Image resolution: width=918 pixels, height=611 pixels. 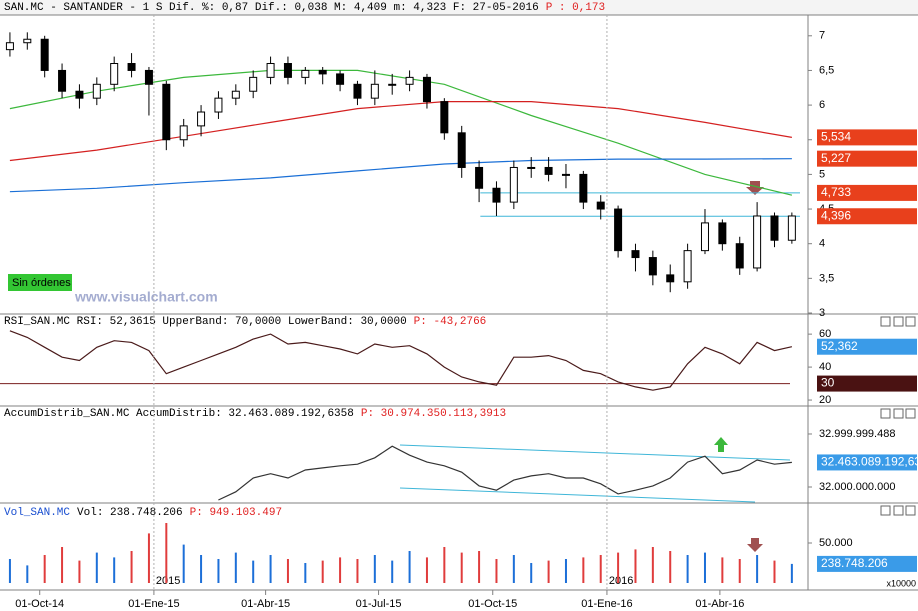 What do you see at coordinates (857, 487) in the screenshot?
I see `y-tick-label: 32.000.000.000` at bounding box center [857, 487].